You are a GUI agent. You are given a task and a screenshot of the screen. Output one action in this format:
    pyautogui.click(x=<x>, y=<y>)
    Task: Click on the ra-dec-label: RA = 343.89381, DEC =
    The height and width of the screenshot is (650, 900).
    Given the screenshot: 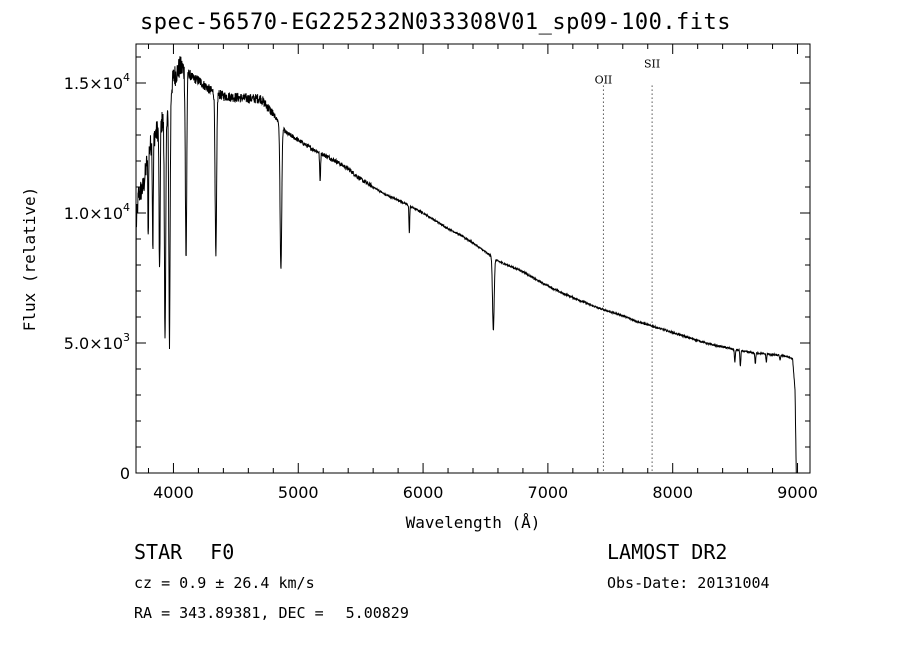 What is the action you would take?
    pyautogui.click(x=229, y=613)
    